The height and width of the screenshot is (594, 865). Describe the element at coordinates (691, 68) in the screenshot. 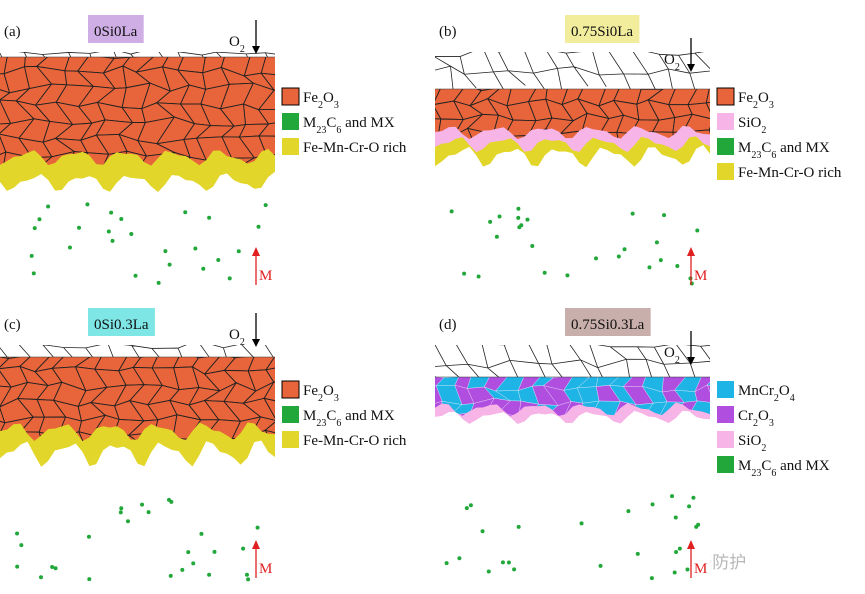

I see `oxygen-arrowhead` at that location.